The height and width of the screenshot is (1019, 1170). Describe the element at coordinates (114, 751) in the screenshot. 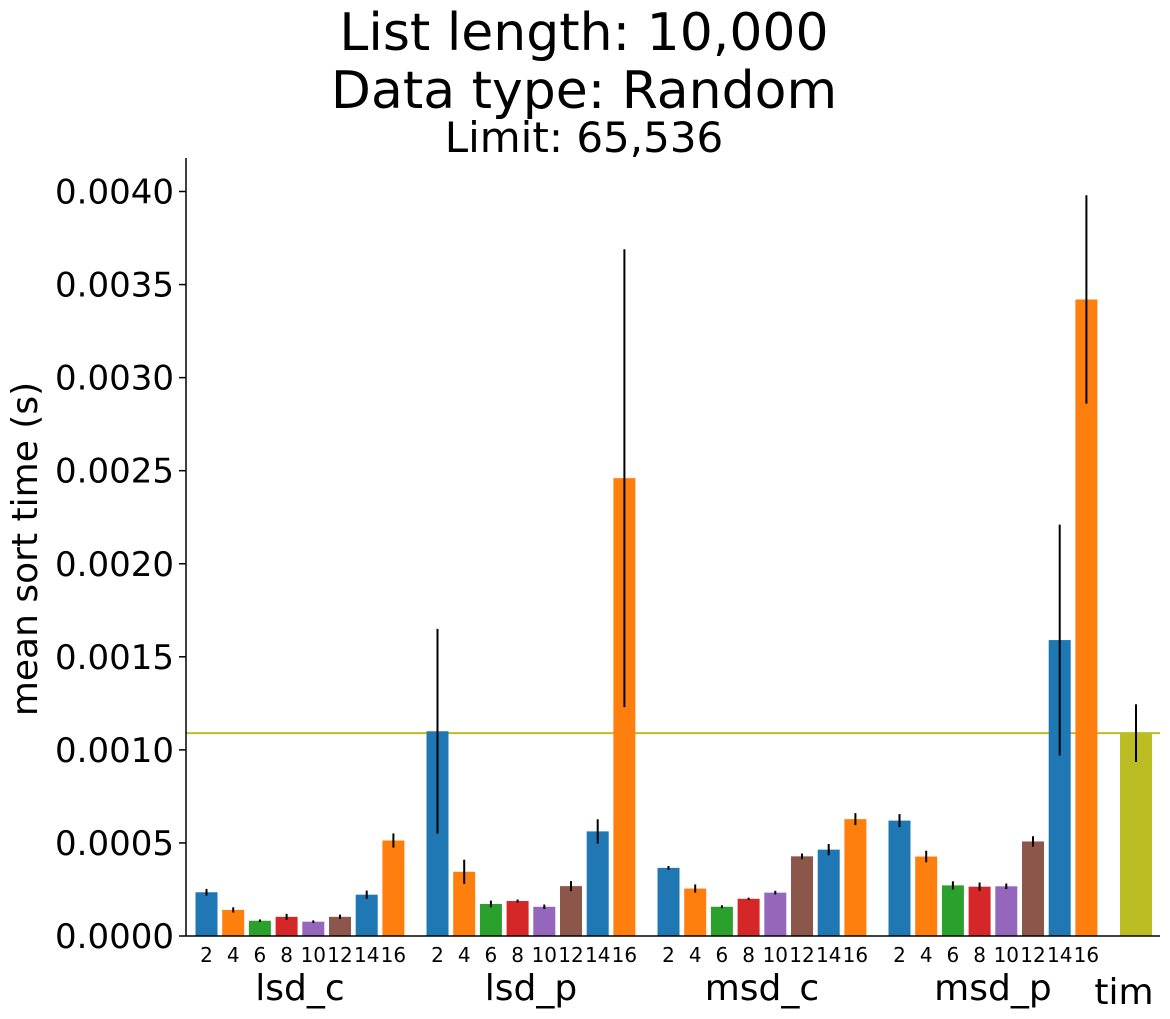

I see `y-tick-label-0.0010: 0.0010` at that location.